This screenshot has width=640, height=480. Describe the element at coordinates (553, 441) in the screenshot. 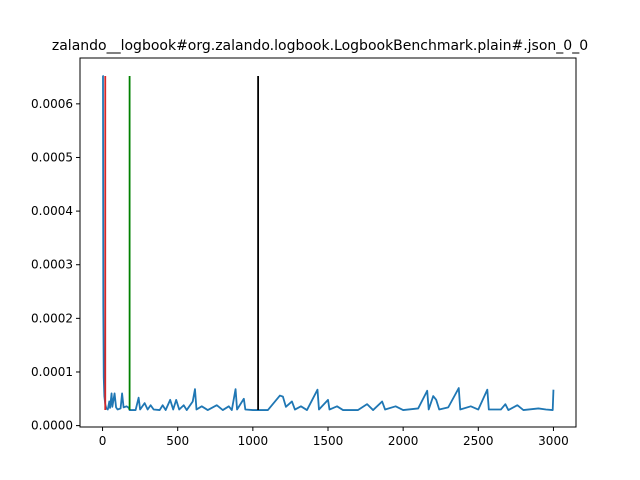

I see `x-tick-label: 3000` at that location.